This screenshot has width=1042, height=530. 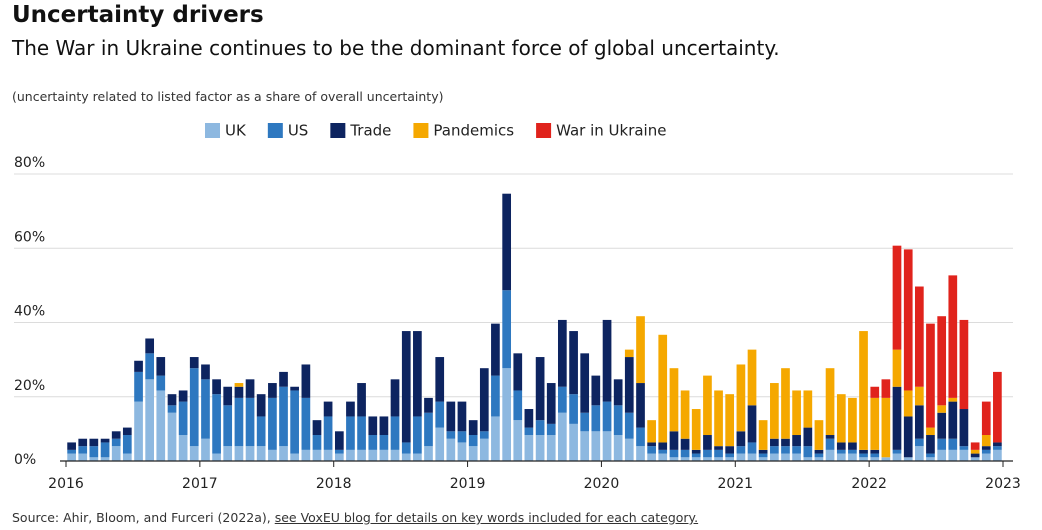 I want to click on x-tick-label: 2016, so click(x=66, y=484).